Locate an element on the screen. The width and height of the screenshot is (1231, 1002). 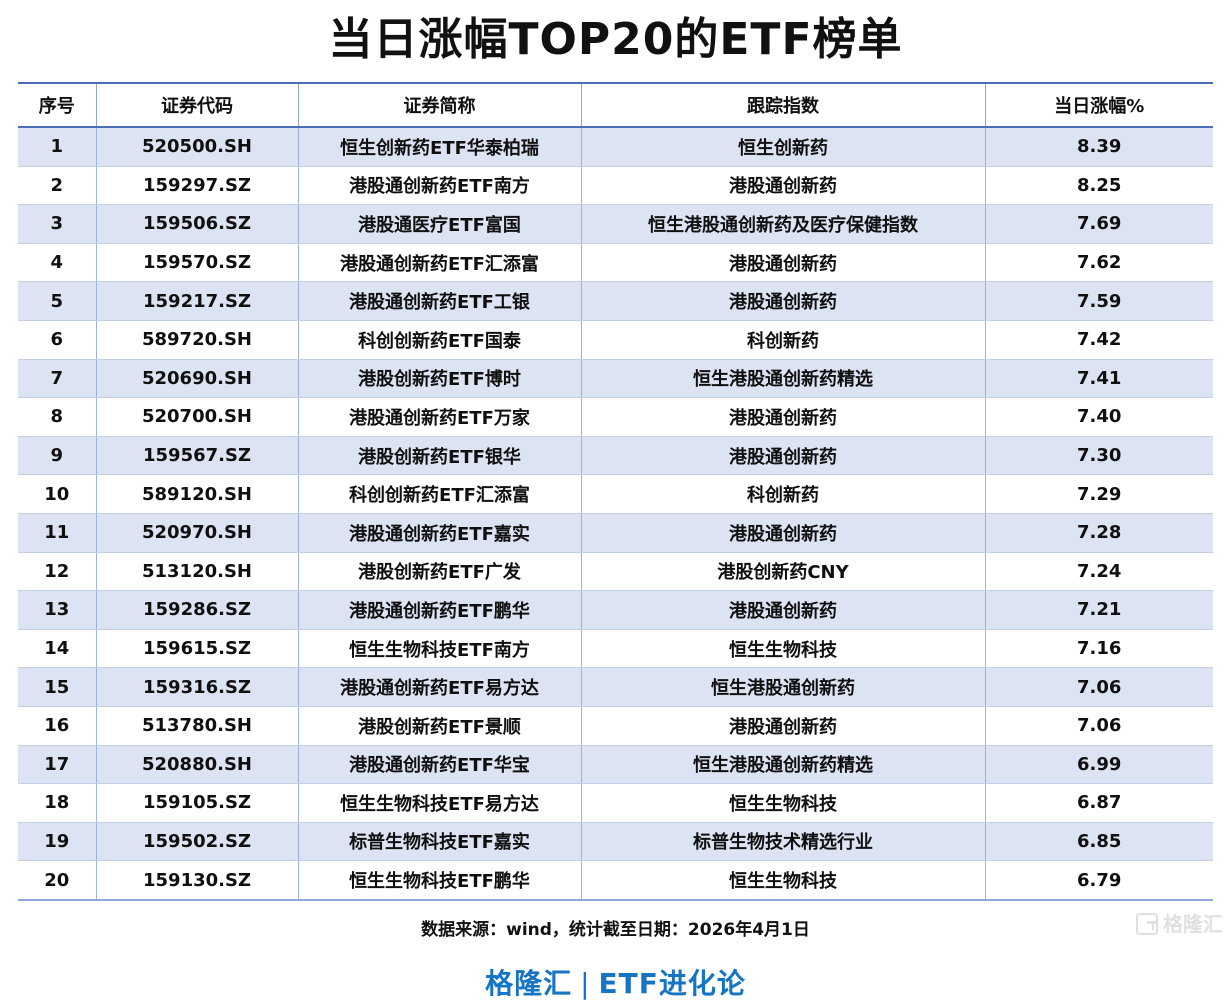
cell-code: 159567.SZ is located at coordinates (197, 456).